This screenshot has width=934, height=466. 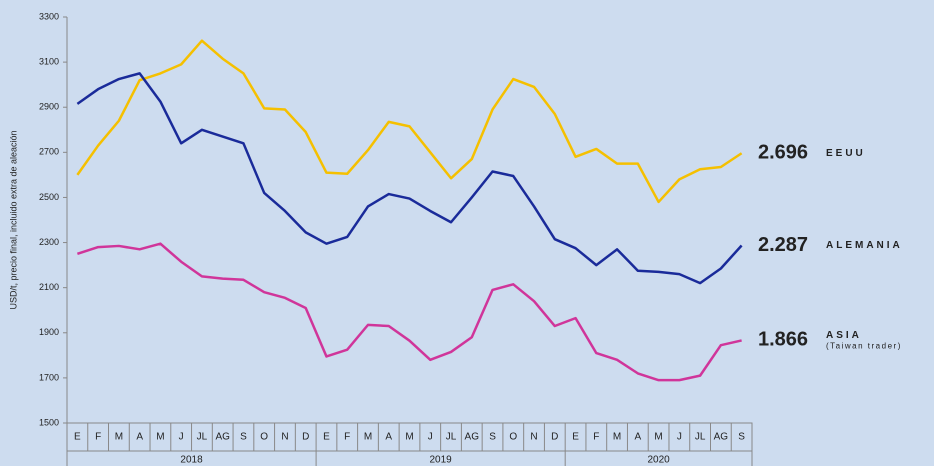 What do you see at coordinates (191, 460) in the screenshot?
I see `year-label: 2018` at bounding box center [191, 460].